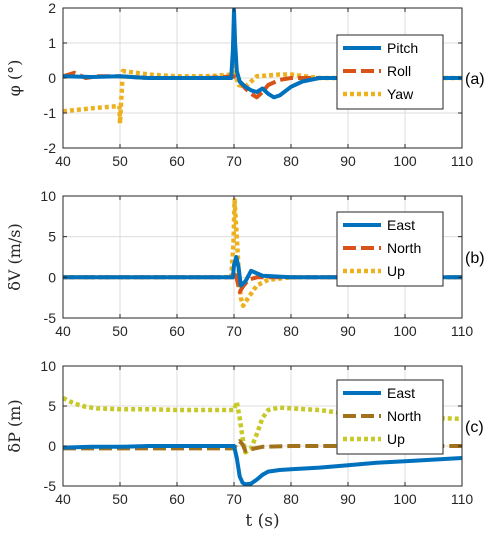 The width and height of the screenshot is (499, 550). Describe the element at coordinates (50, 113) in the screenshot. I see `y-tick-label: -1` at that location.